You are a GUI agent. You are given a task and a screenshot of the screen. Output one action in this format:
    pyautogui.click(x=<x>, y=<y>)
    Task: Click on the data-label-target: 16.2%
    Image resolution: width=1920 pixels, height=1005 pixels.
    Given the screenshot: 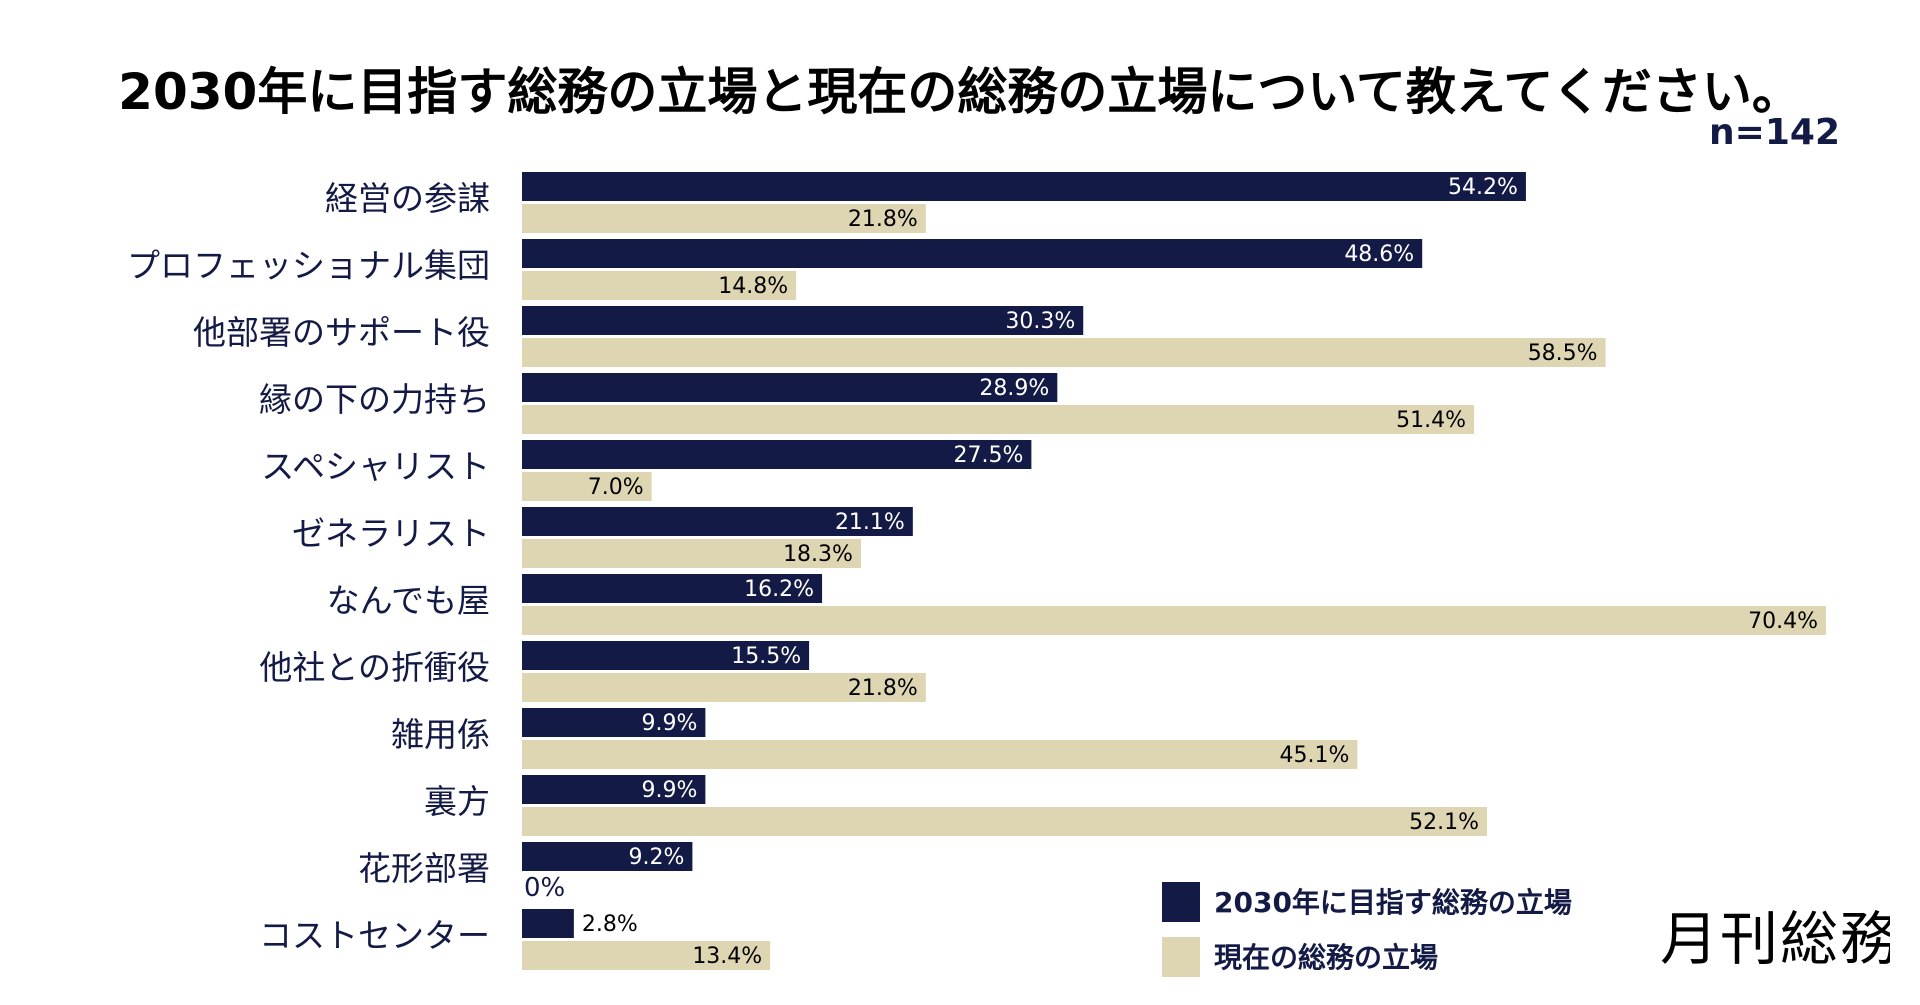 What is the action you would take?
    pyautogui.click(x=779, y=589)
    